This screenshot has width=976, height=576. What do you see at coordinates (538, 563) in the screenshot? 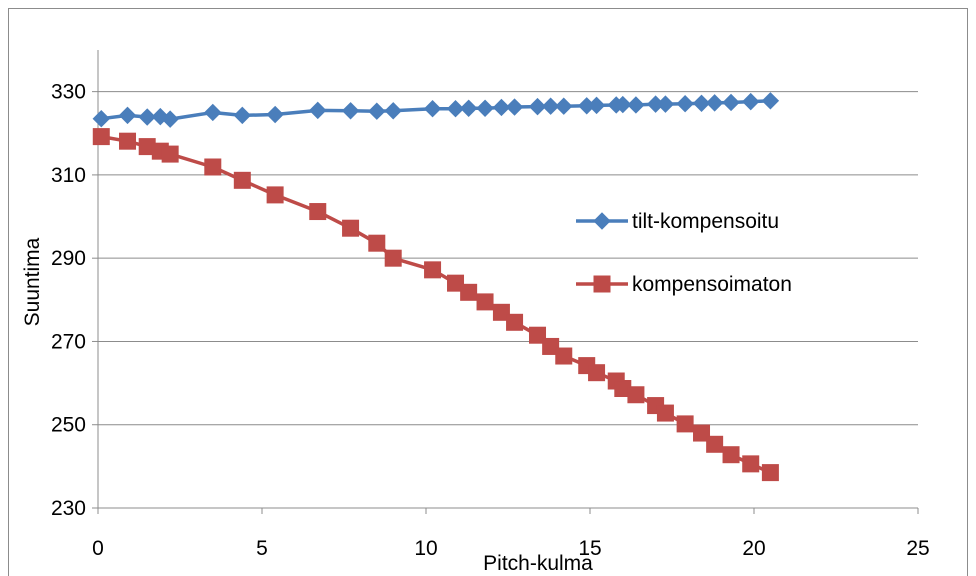
I see `x-axis-title: Pitch-kulma` at bounding box center [538, 563].